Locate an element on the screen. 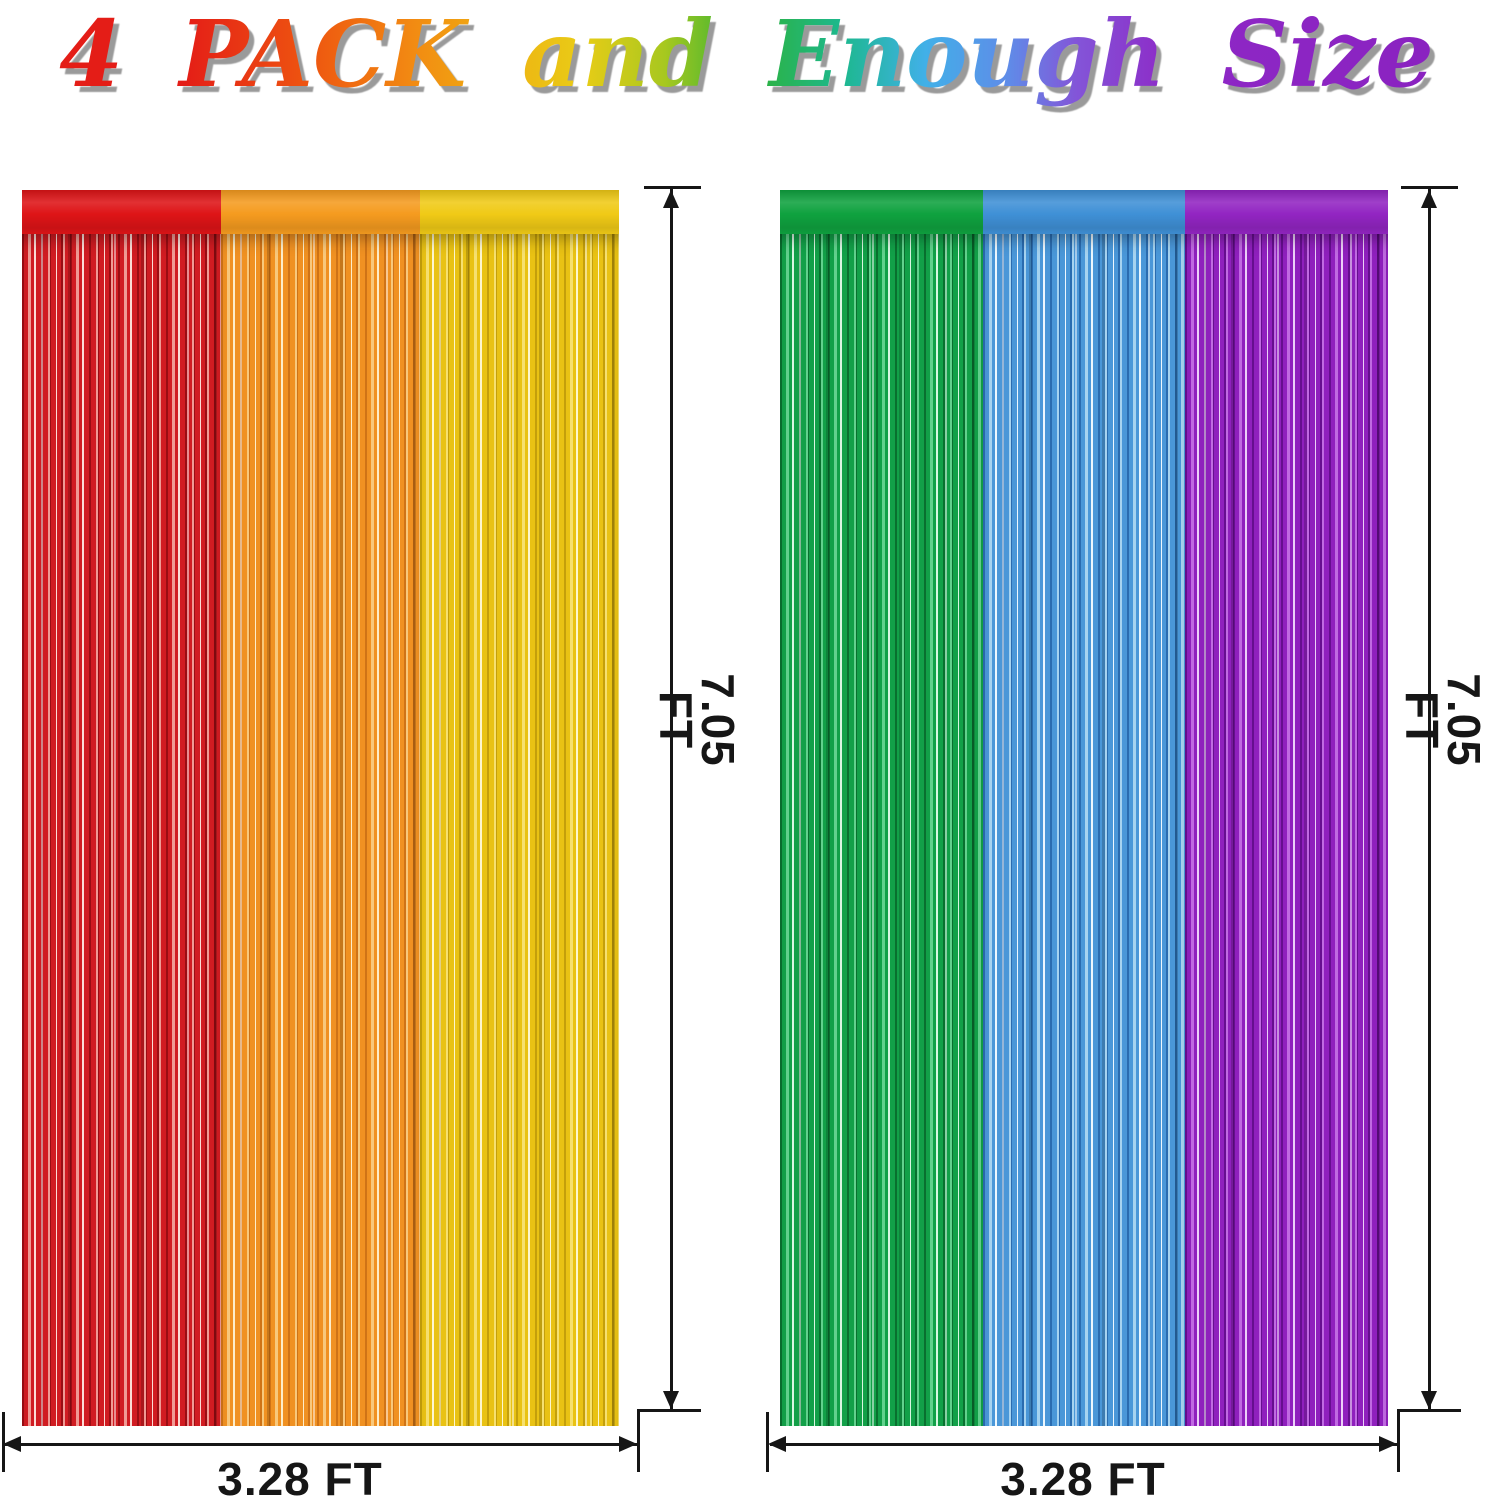 The image size is (1493, 1500). panel-green is located at coordinates (881, 808).